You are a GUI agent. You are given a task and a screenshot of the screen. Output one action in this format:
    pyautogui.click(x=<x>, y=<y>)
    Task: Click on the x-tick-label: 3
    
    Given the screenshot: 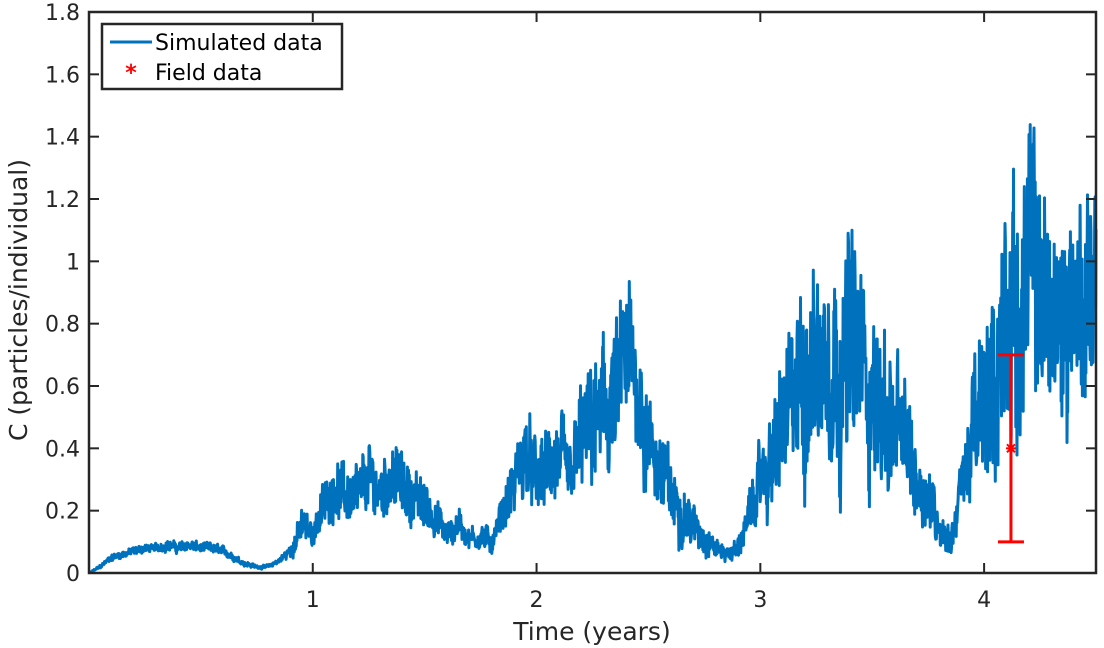 What is the action you would take?
    pyautogui.click(x=760, y=600)
    